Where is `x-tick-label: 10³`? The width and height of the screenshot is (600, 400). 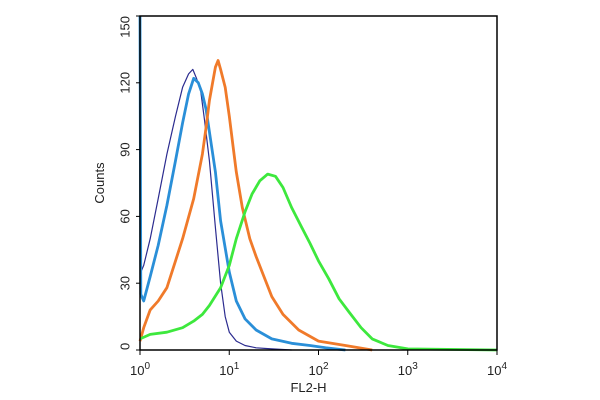
x-tick-label: 10³ is located at coordinates (408, 369).